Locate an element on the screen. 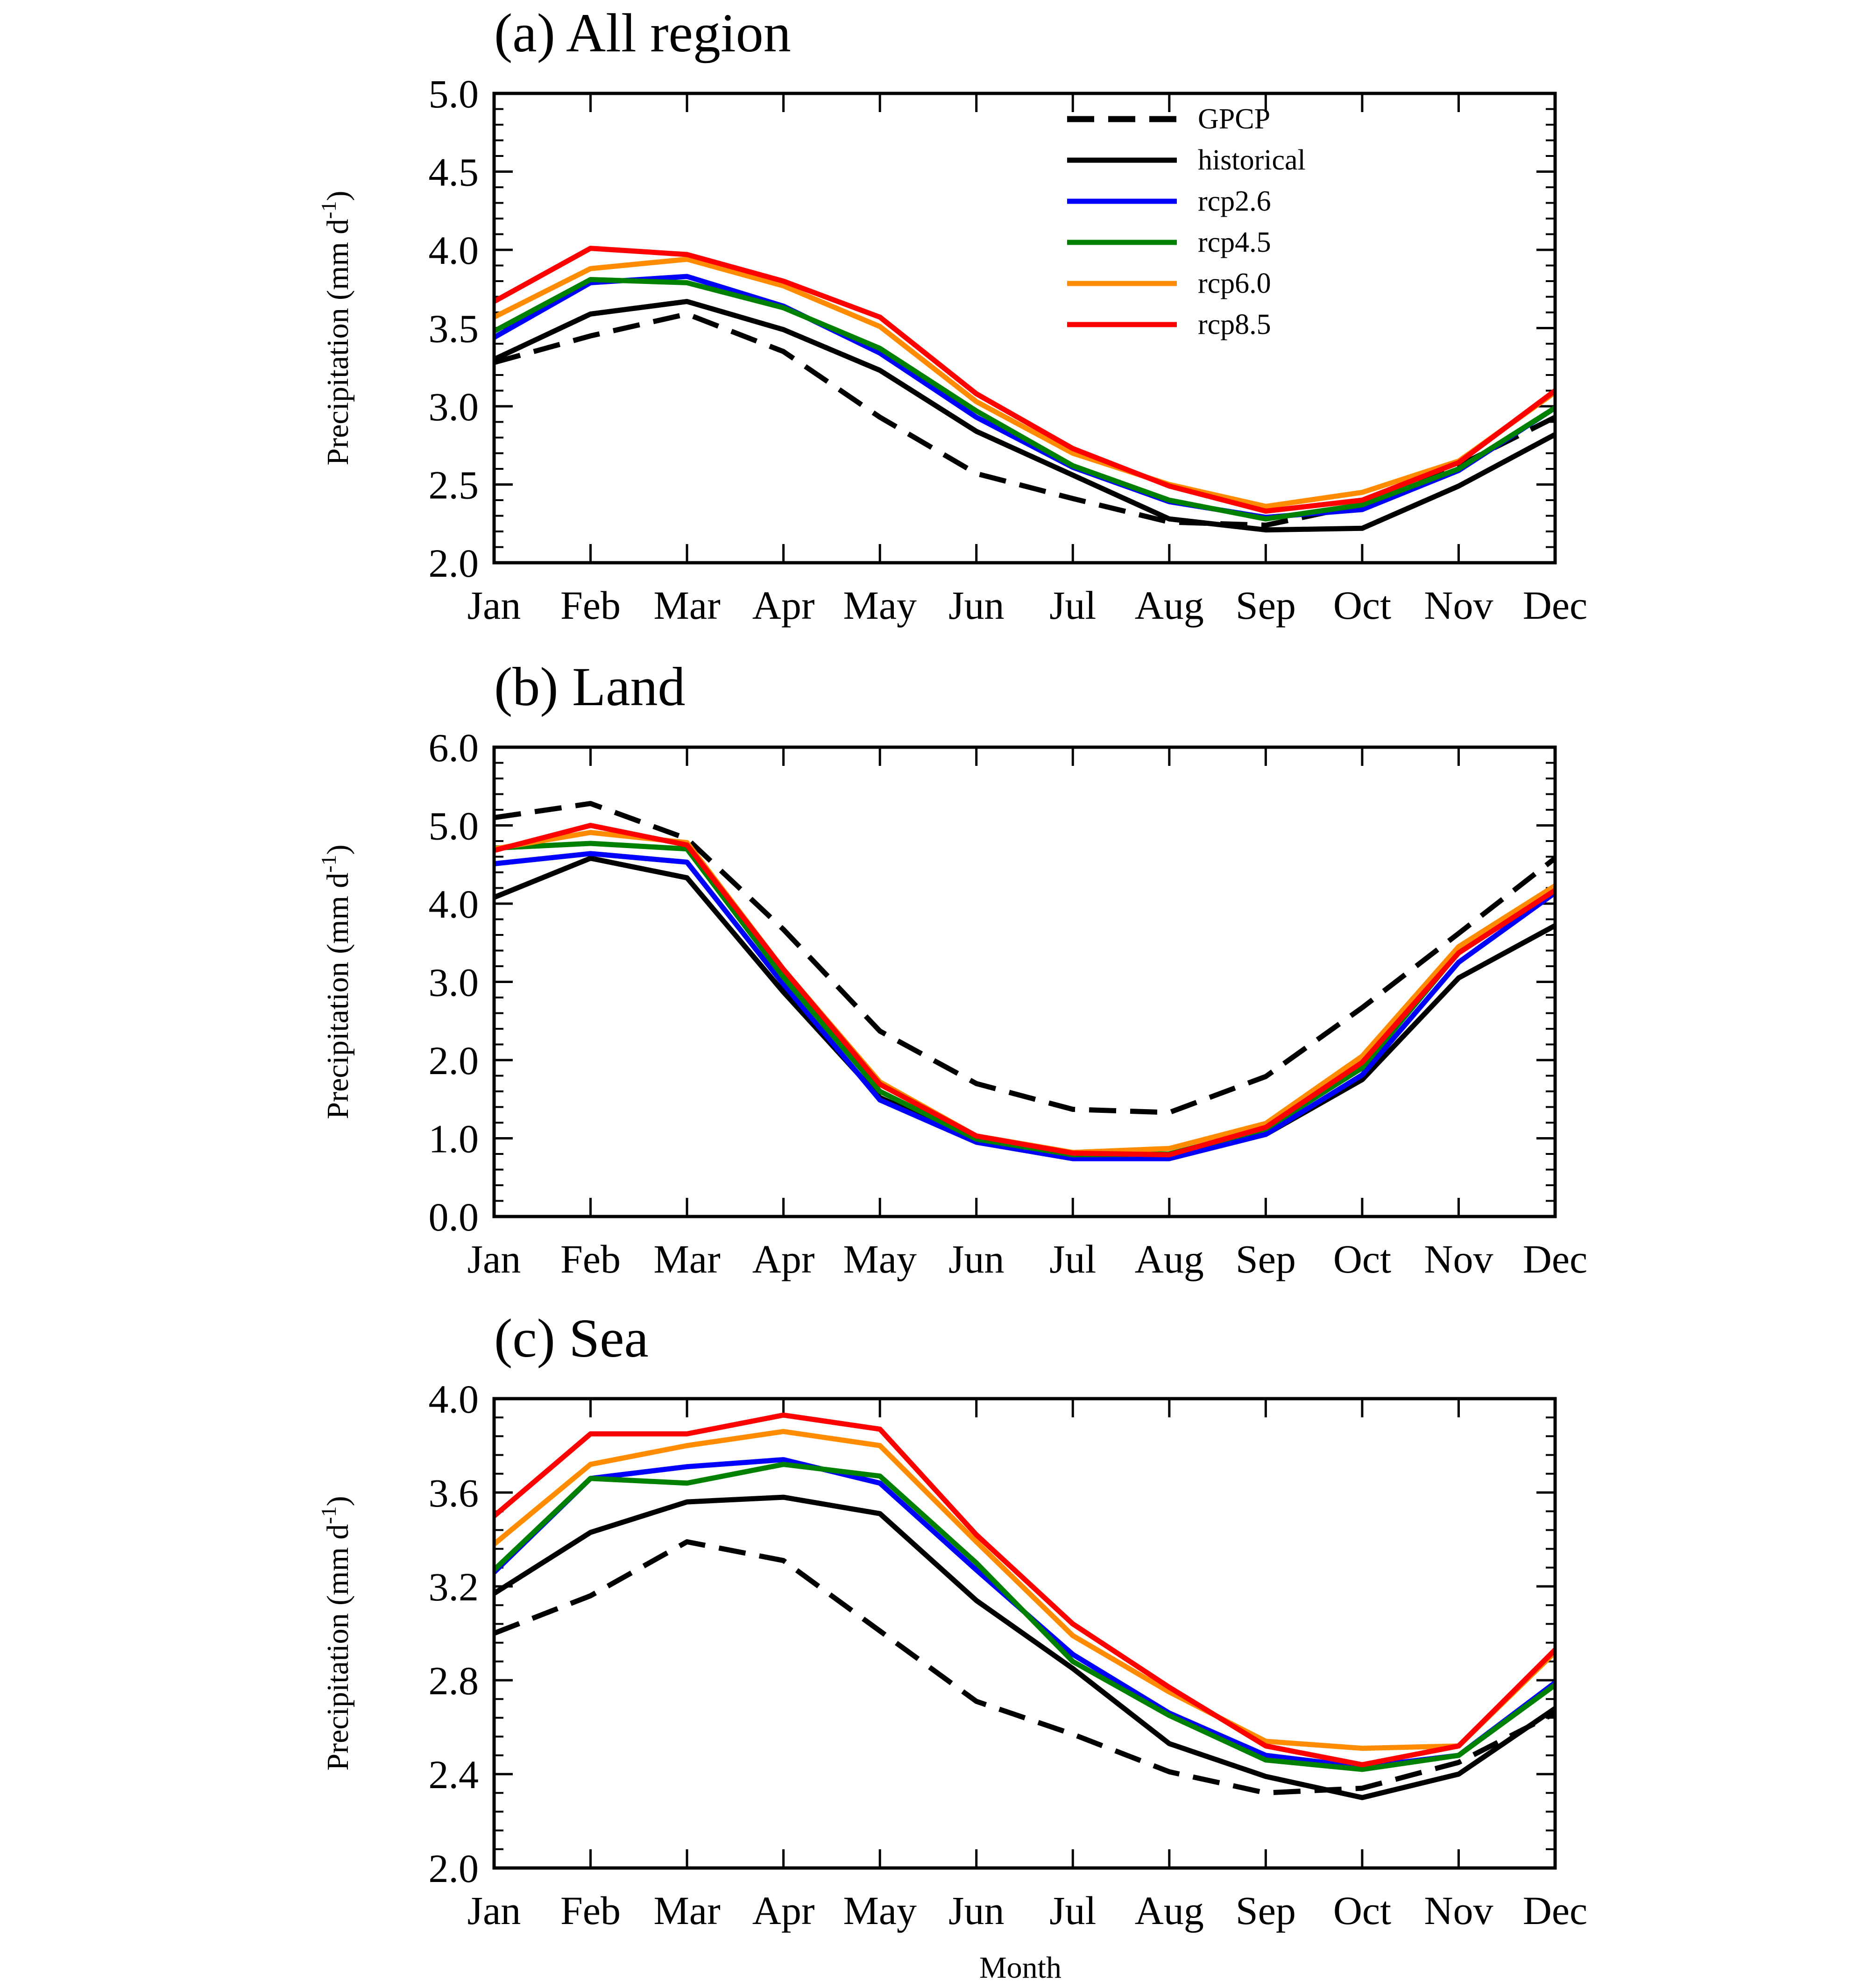 This screenshot has height=1988, width=1875. legend-item-rcp2-6: rcp2.6 is located at coordinates (1169, 201).